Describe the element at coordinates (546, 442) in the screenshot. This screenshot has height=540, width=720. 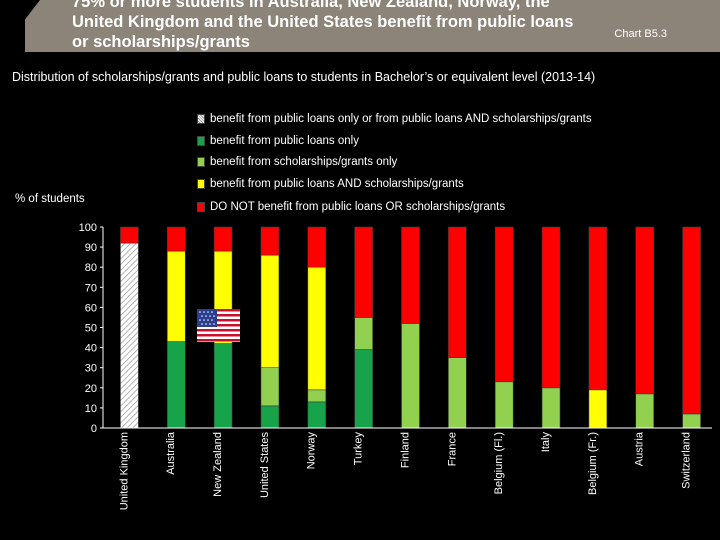
I see `x-tick-label: Italy` at that location.